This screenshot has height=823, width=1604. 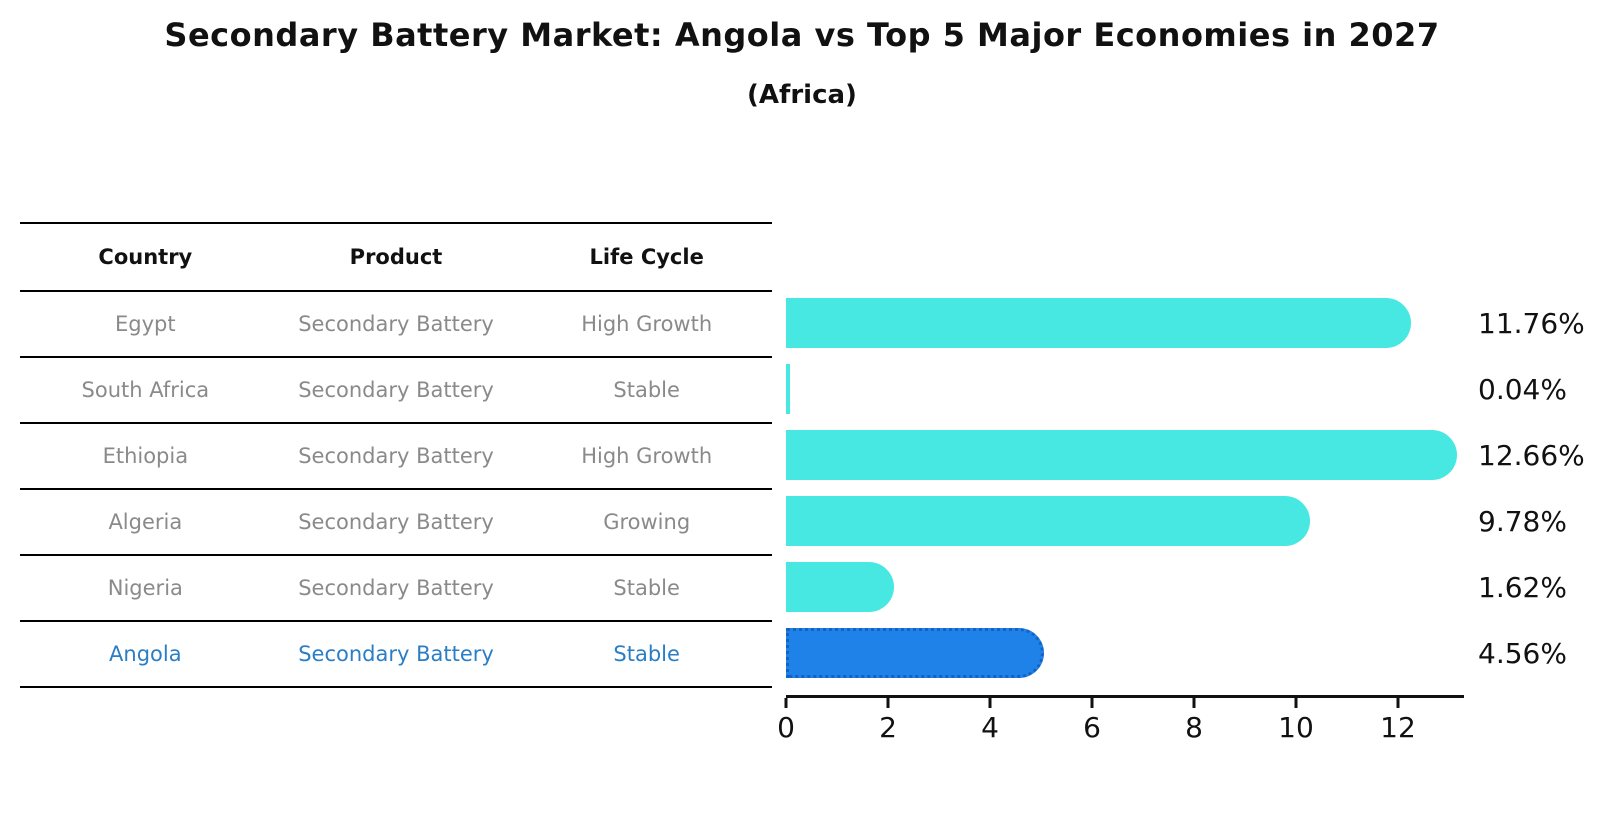 I want to click on cell-country: Angola, so click(x=145, y=654).